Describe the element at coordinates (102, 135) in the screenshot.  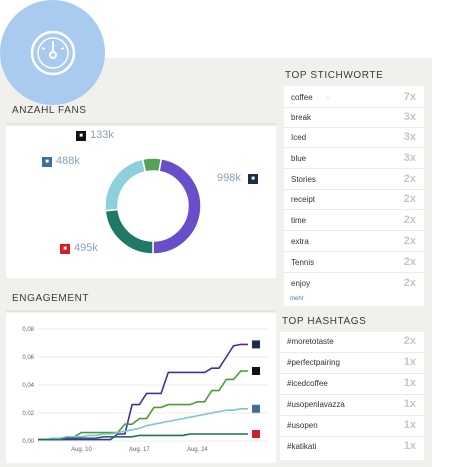
I see `fans-label-133k: 133k` at that location.